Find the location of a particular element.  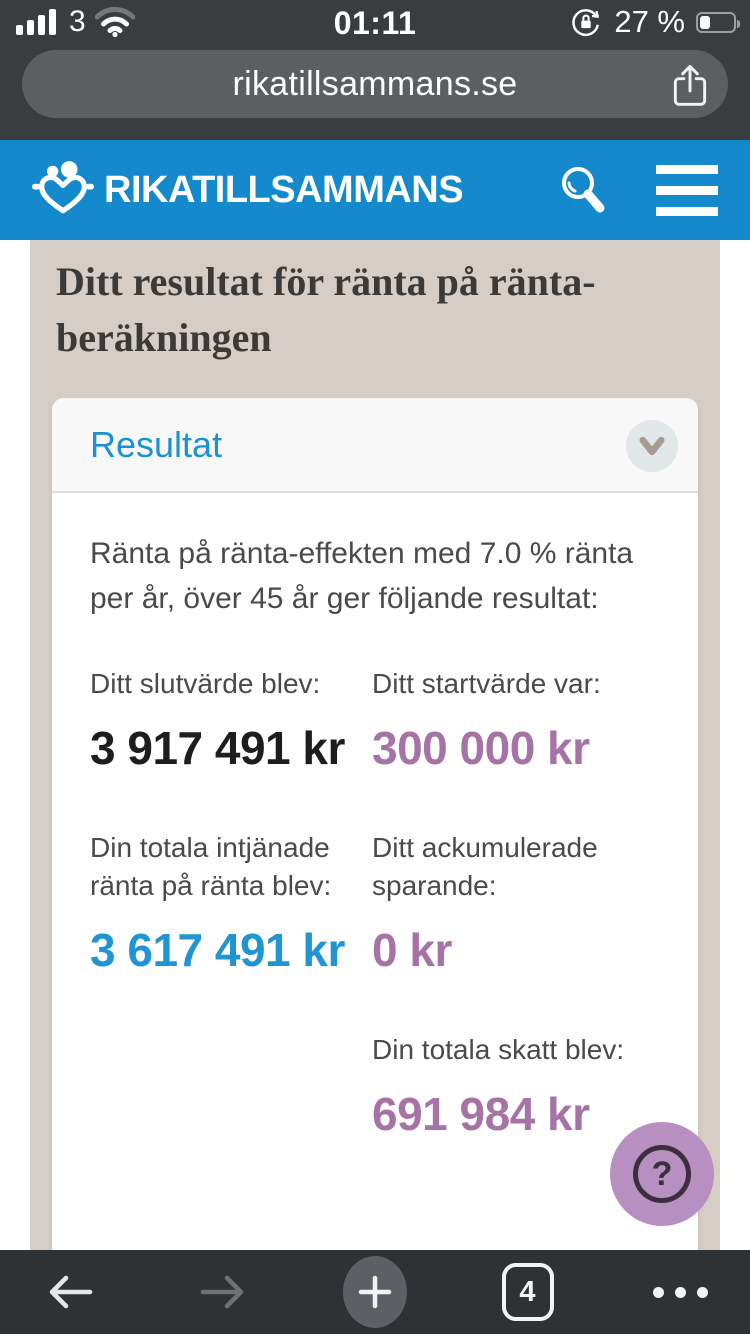

more-button is located at coordinates (680, 1292).